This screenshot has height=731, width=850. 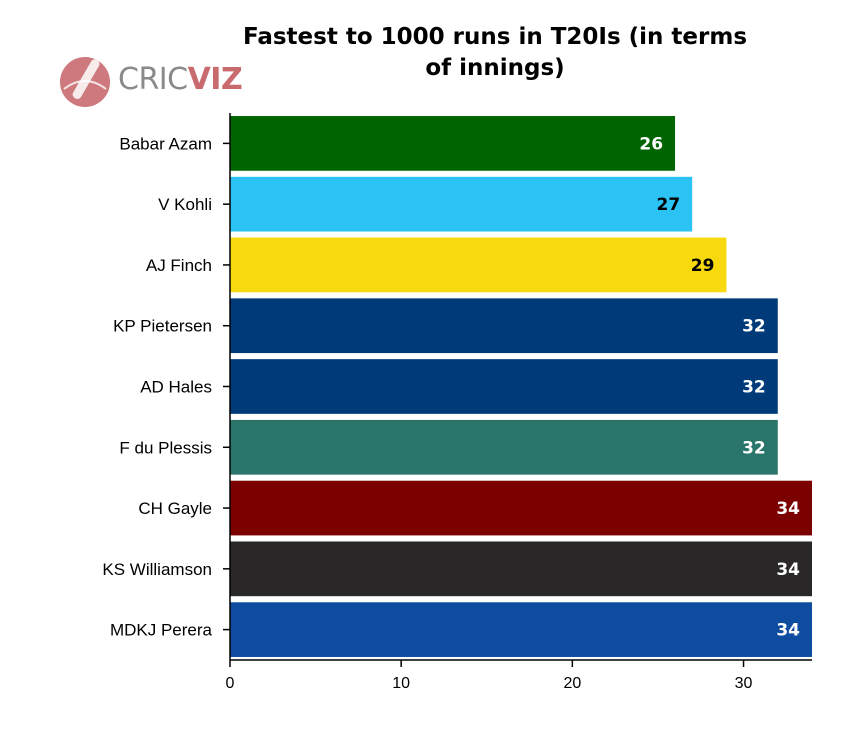 I want to click on value-labels-group: 26 27 29 32 32 32 34 34 34, so click(x=719, y=387).